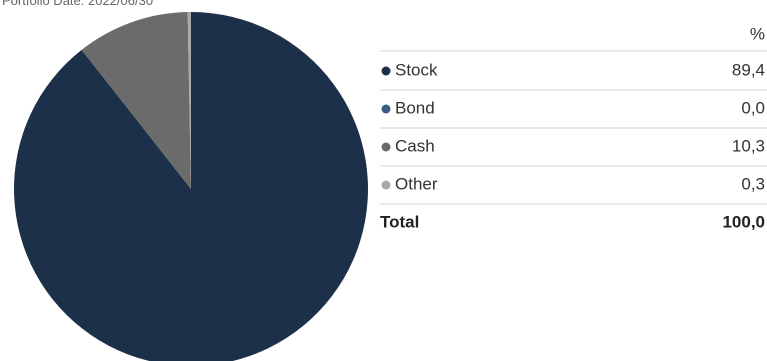 The height and width of the screenshot is (361, 767). What do you see at coordinates (415, 107) in the screenshot?
I see `legend-label: Bond` at bounding box center [415, 107].